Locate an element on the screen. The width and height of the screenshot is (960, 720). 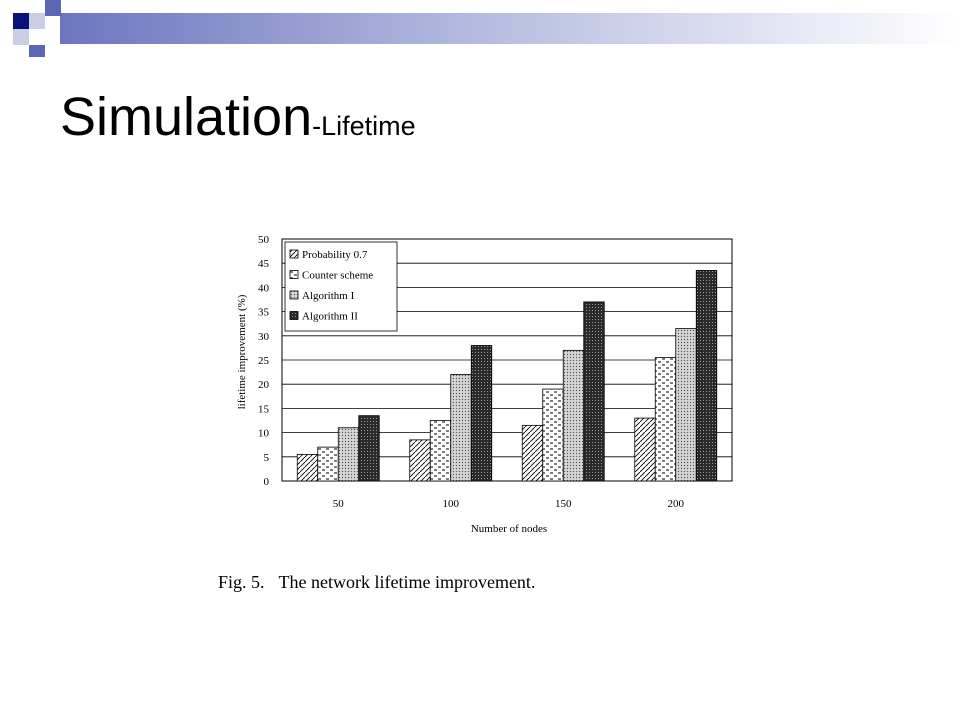
title-decoration is located at coordinates (486, 28).